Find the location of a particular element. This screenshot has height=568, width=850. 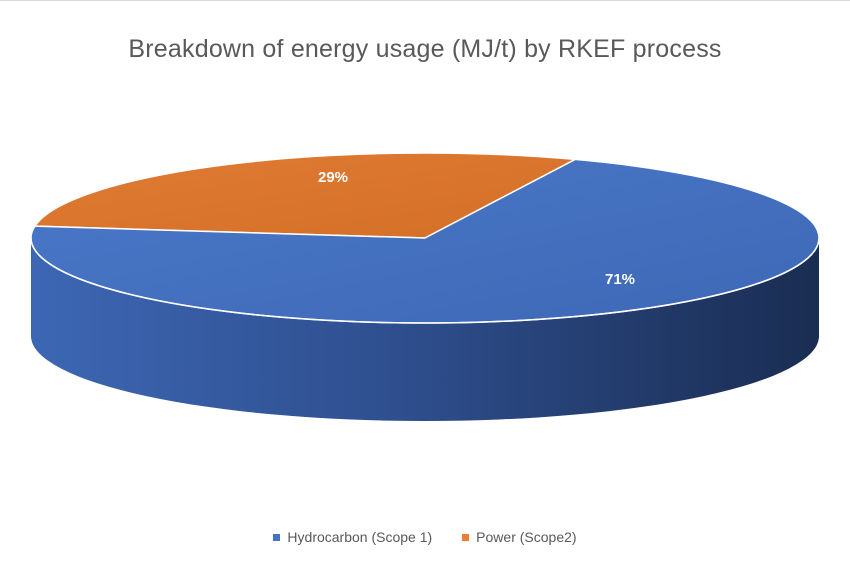

data-label-hydrocarbon: 71% is located at coordinates (620, 279).